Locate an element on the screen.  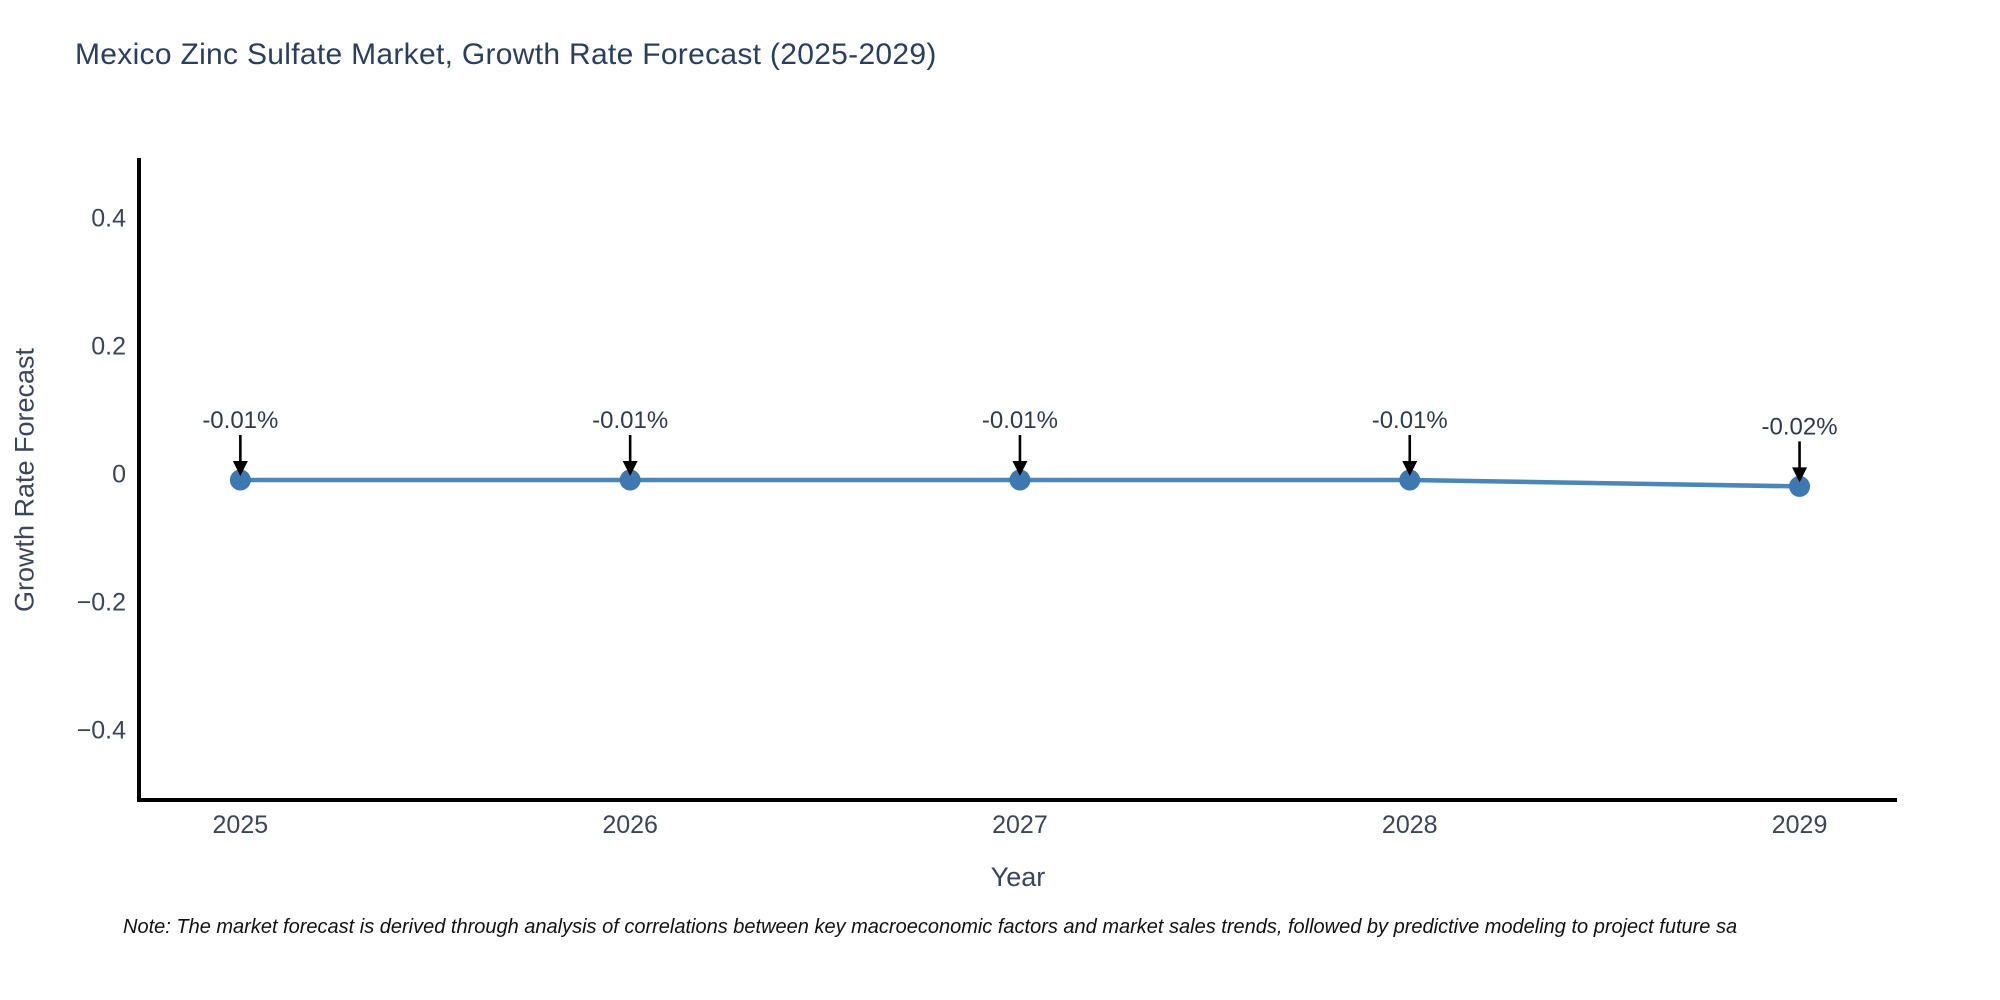
x-tick-label: 2026 is located at coordinates (630, 825).